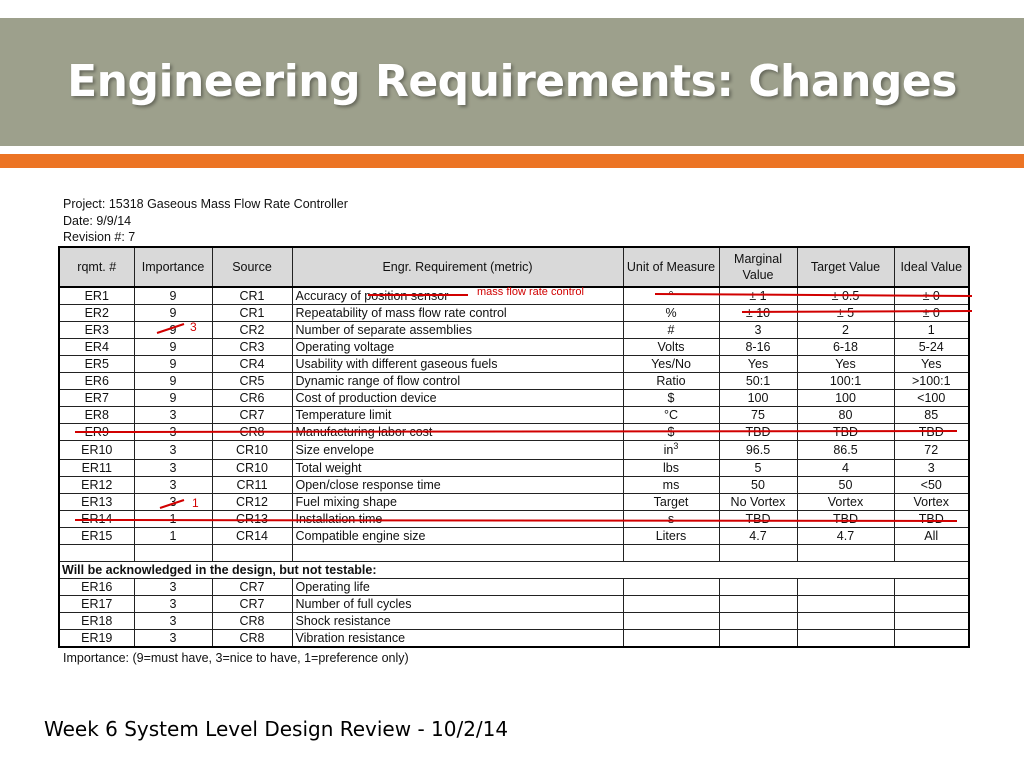 The height and width of the screenshot is (768, 1024). Describe the element at coordinates (671, 295) in the screenshot. I see `table-cell: °` at that location.